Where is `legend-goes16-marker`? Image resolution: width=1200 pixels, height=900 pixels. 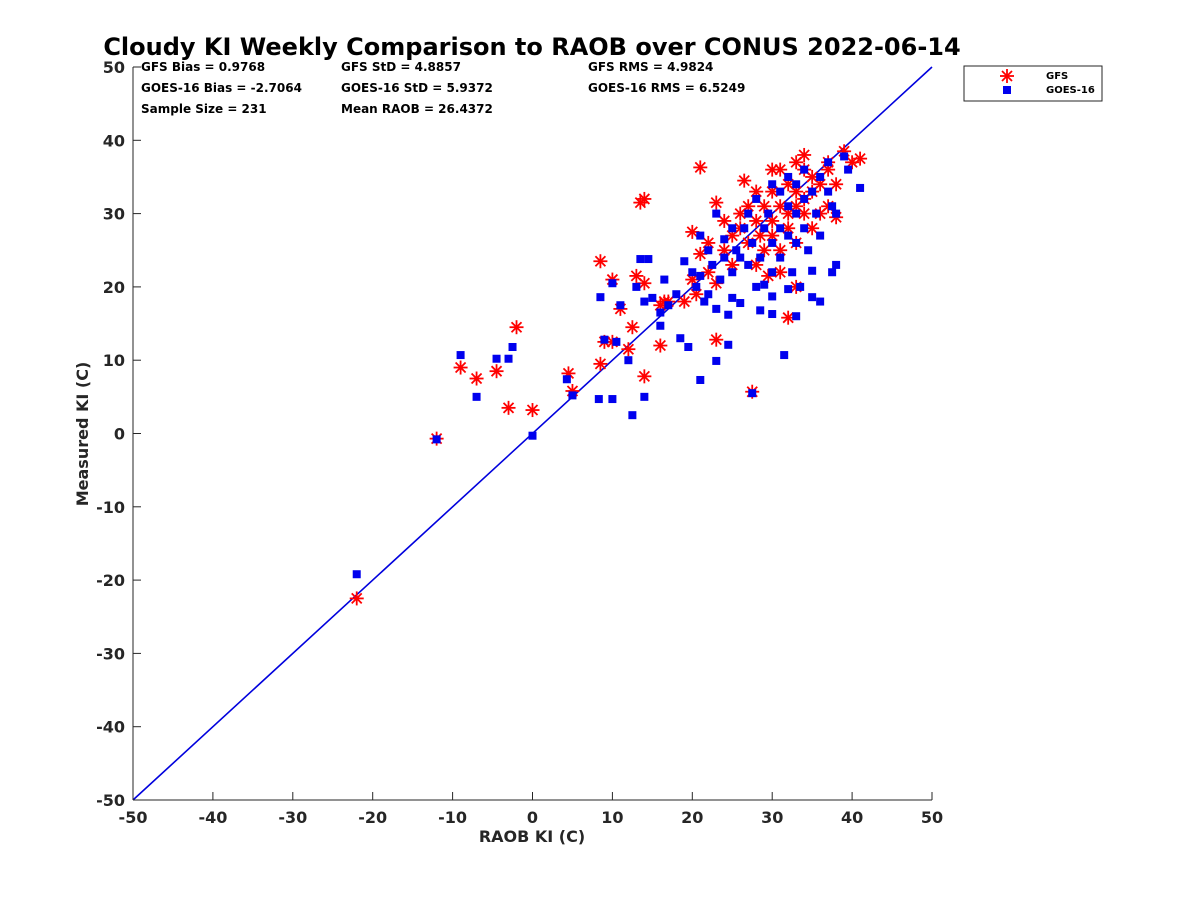
legend-goes16-marker is located at coordinates (1007, 90).